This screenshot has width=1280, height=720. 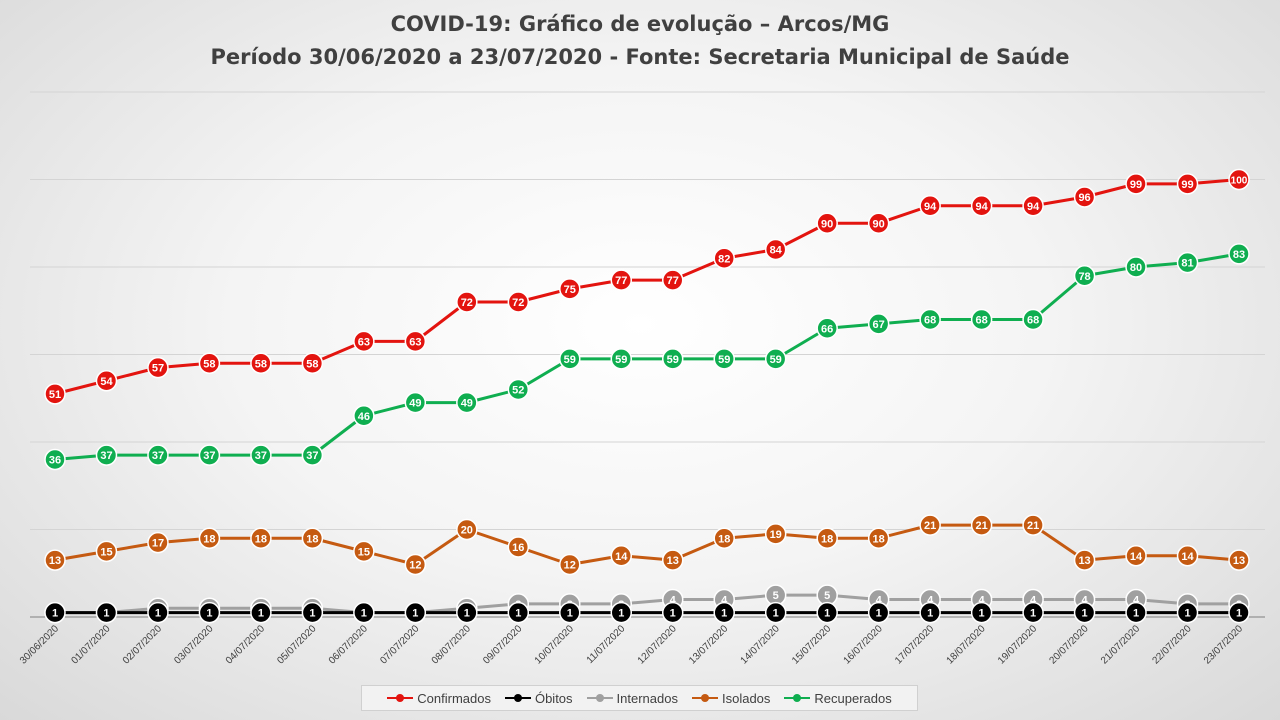 I want to click on legend-item-recuperados: Recuperados, so click(x=838, y=698).